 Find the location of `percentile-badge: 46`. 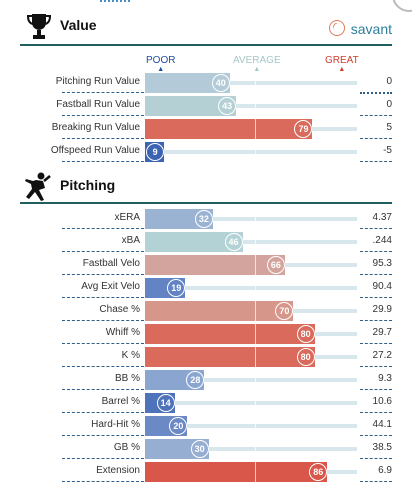

percentile-badge: 46 is located at coordinates (233, 242).